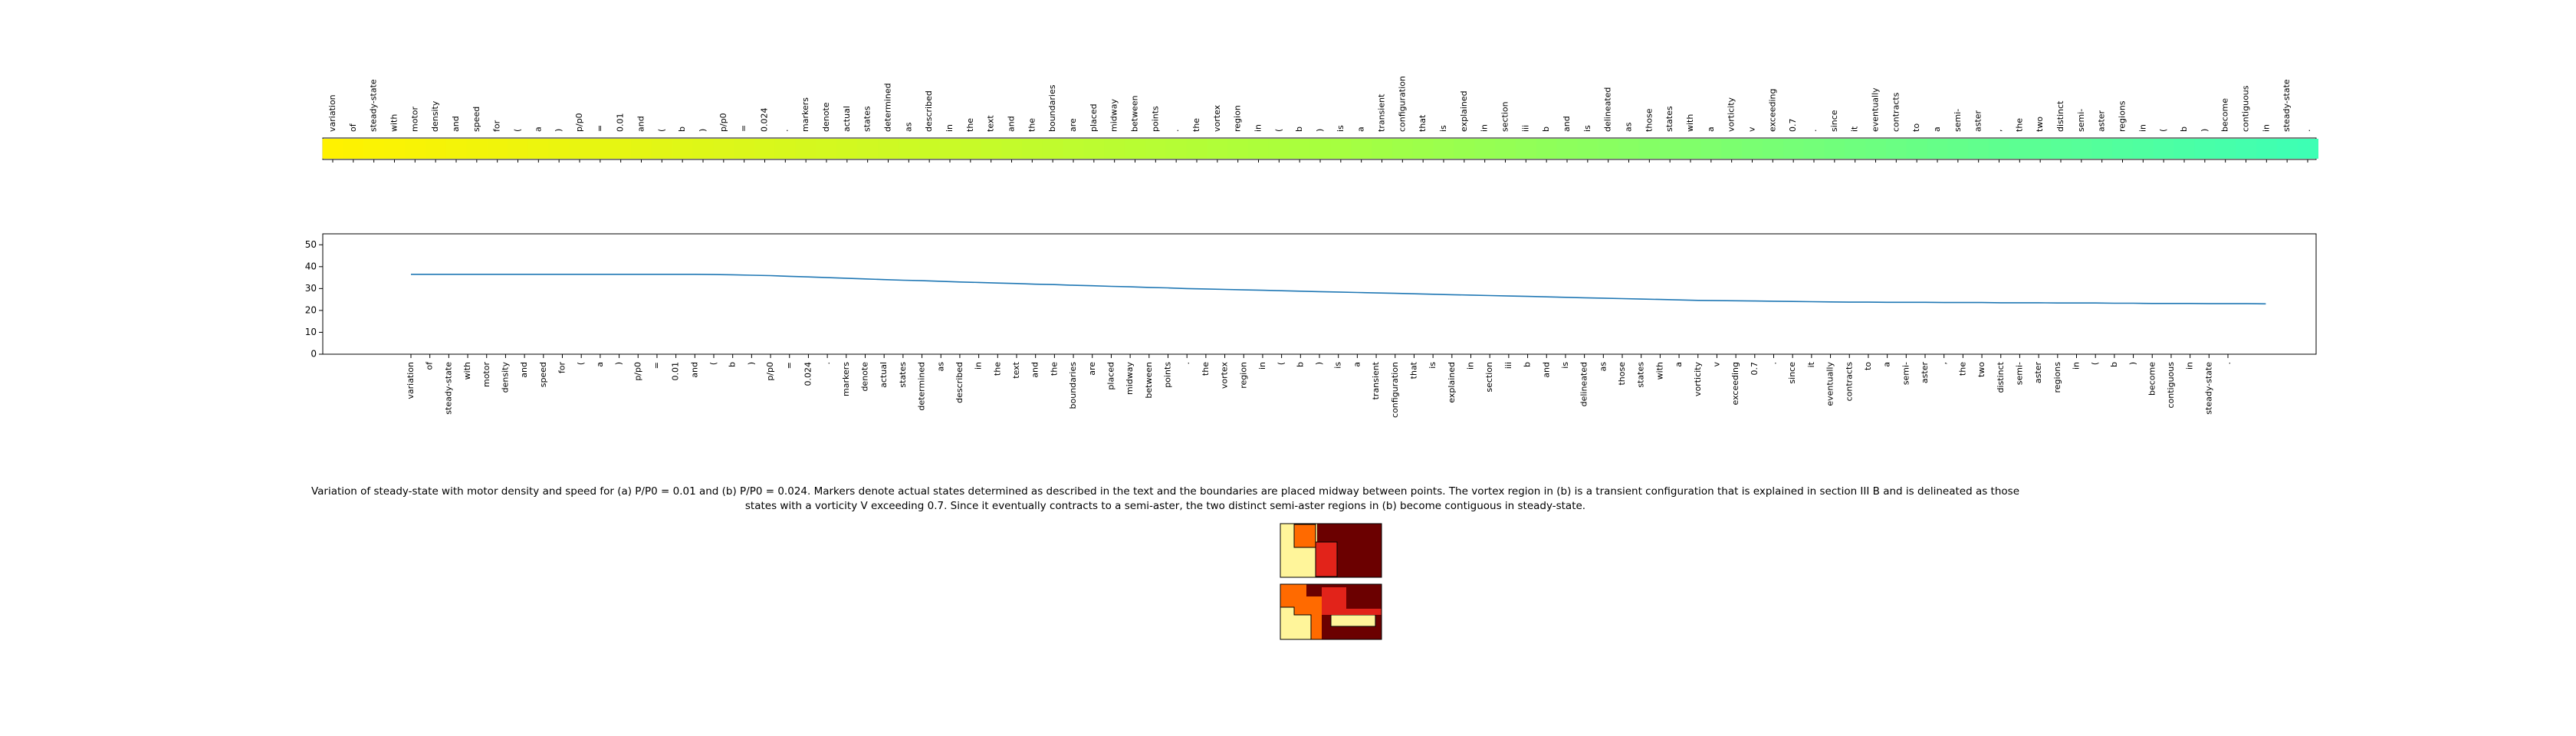 The height and width of the screenshot is (736, 2576). I want to click on heatmap-token-label: that, so click(1423, 123).